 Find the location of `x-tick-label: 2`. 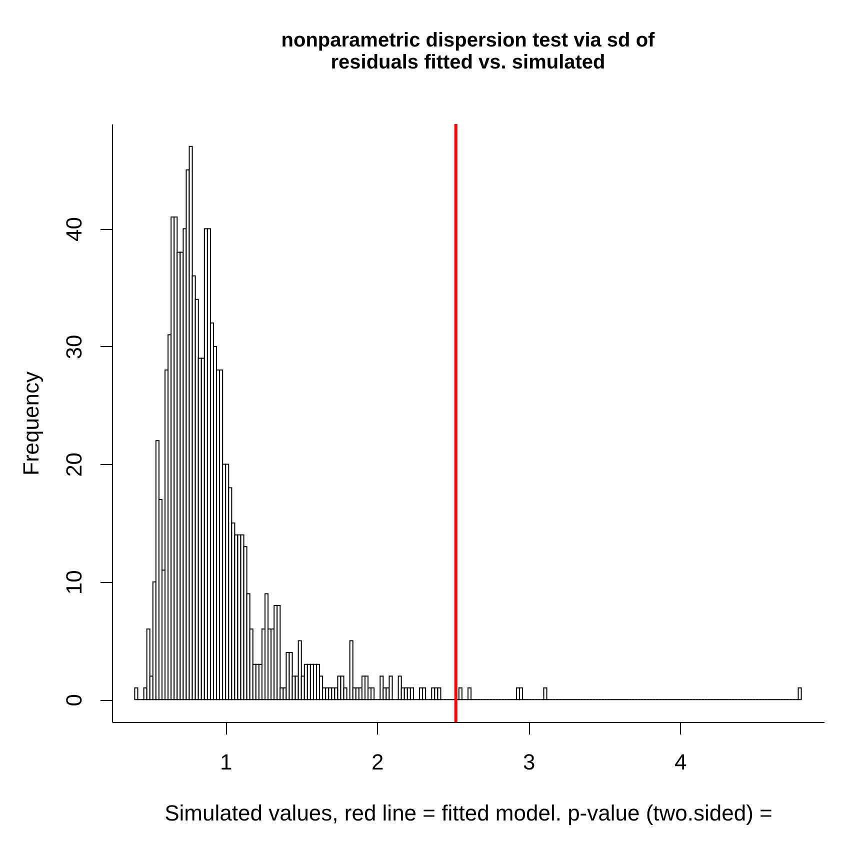

x-tick-label: 2 is located at coordinates (377, 762).